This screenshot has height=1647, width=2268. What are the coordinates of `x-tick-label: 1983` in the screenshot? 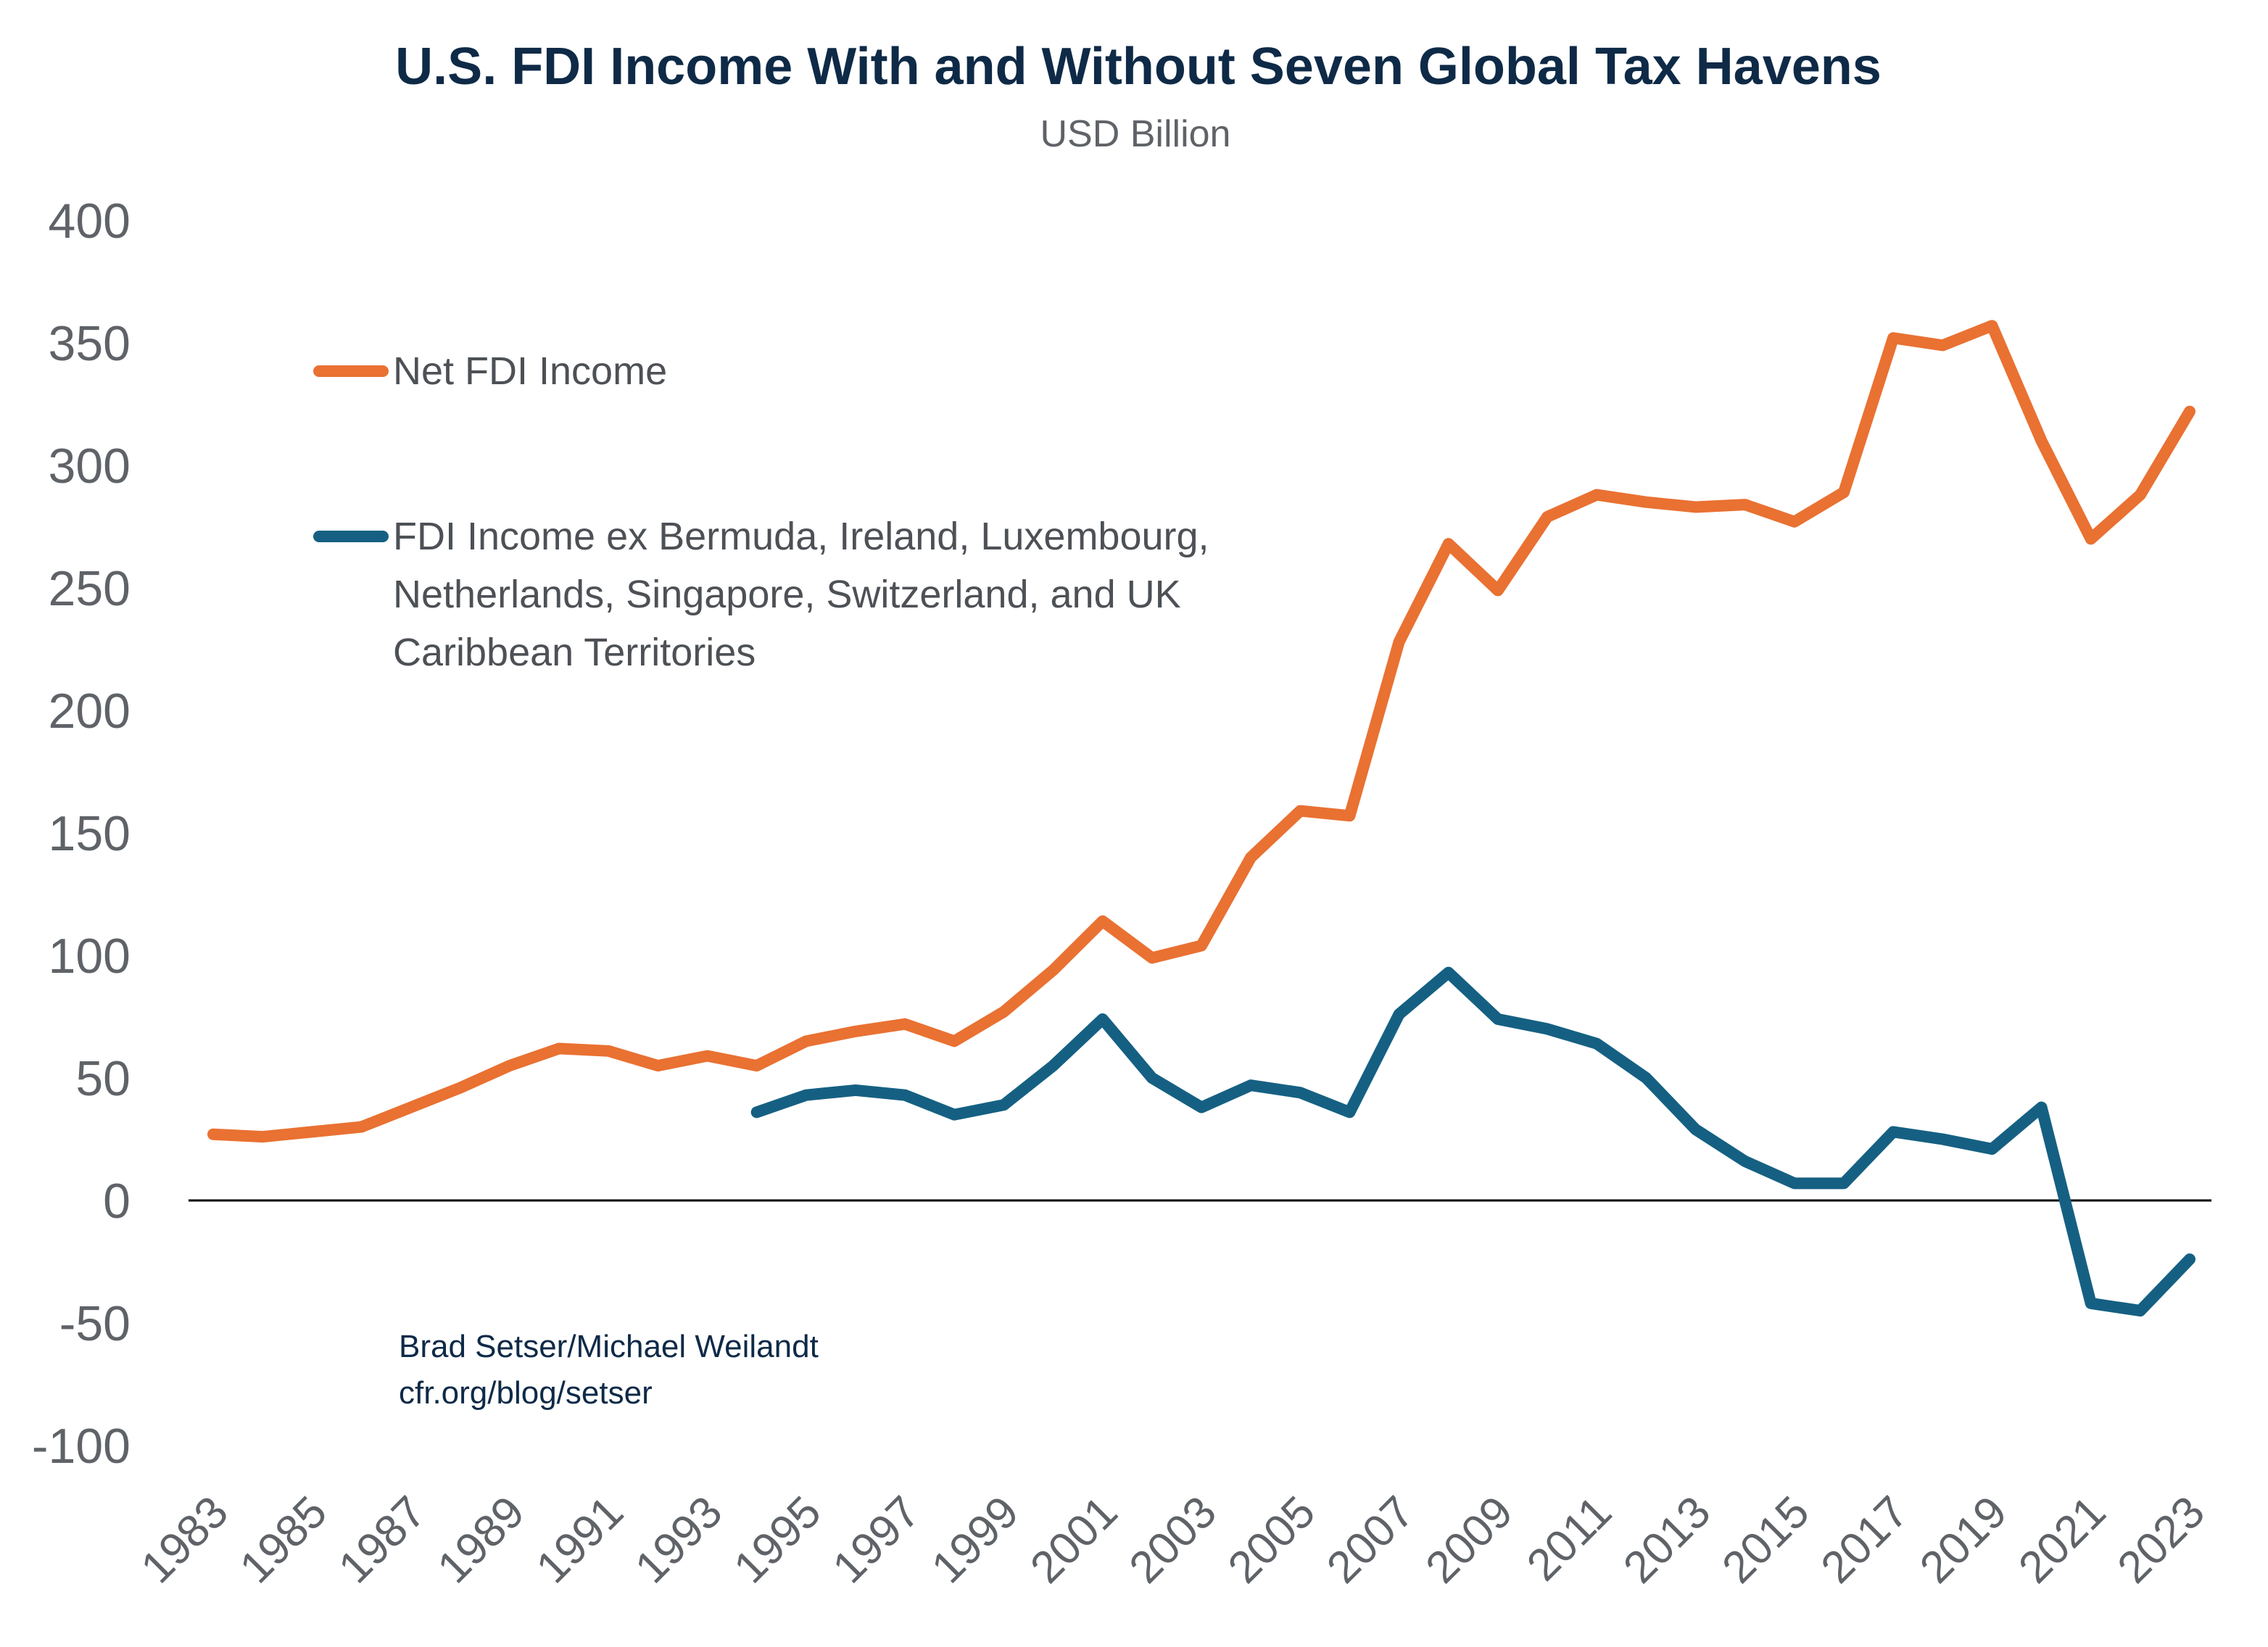 It's located at (185, 1540).